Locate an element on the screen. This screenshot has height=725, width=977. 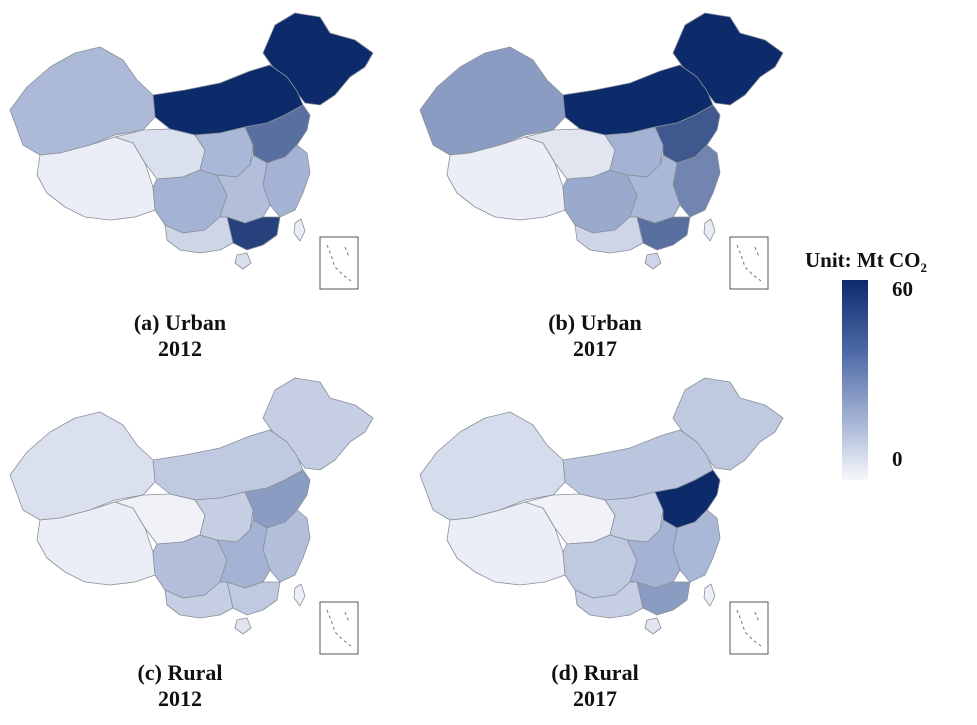
legend-title: Unit: Mt CO2 is located at coordinates (866, 262).